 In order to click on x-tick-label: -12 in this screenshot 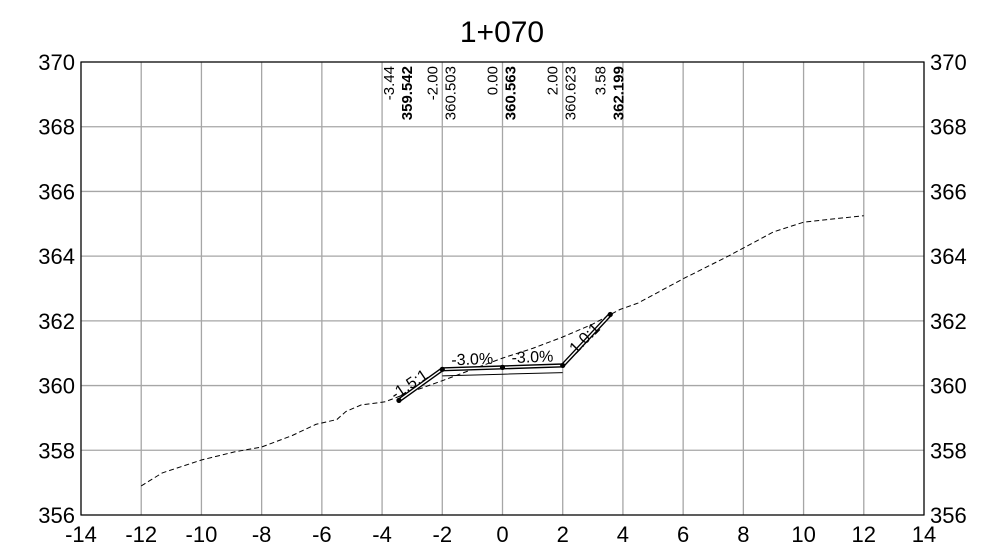, I will do `click(141, 534)`.